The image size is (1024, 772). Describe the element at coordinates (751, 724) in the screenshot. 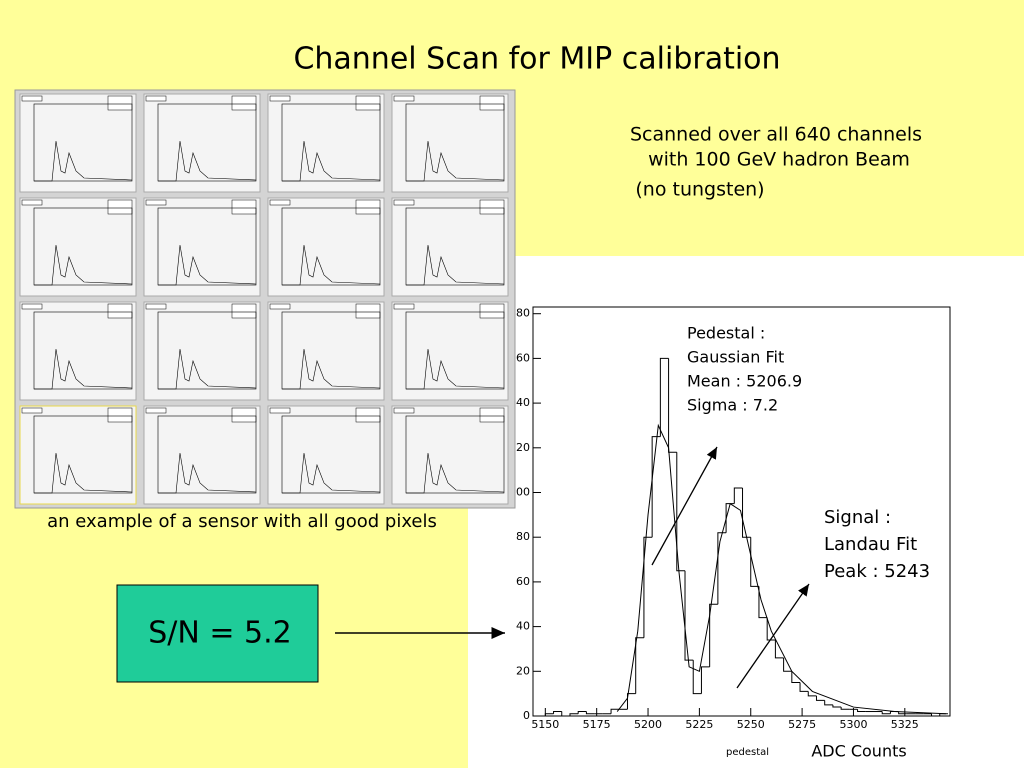

I see `x-tick-label: 5250` at that location.